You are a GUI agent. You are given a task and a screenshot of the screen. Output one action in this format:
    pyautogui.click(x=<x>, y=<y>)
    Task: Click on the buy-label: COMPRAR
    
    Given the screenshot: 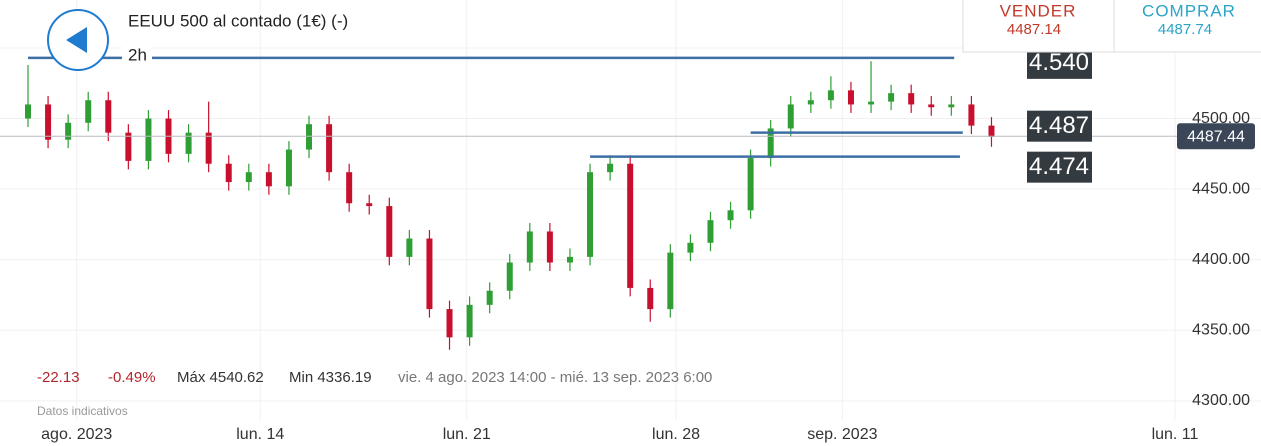 What is the action you would take?
    pyautogui.click(x=1189, y=10)
    